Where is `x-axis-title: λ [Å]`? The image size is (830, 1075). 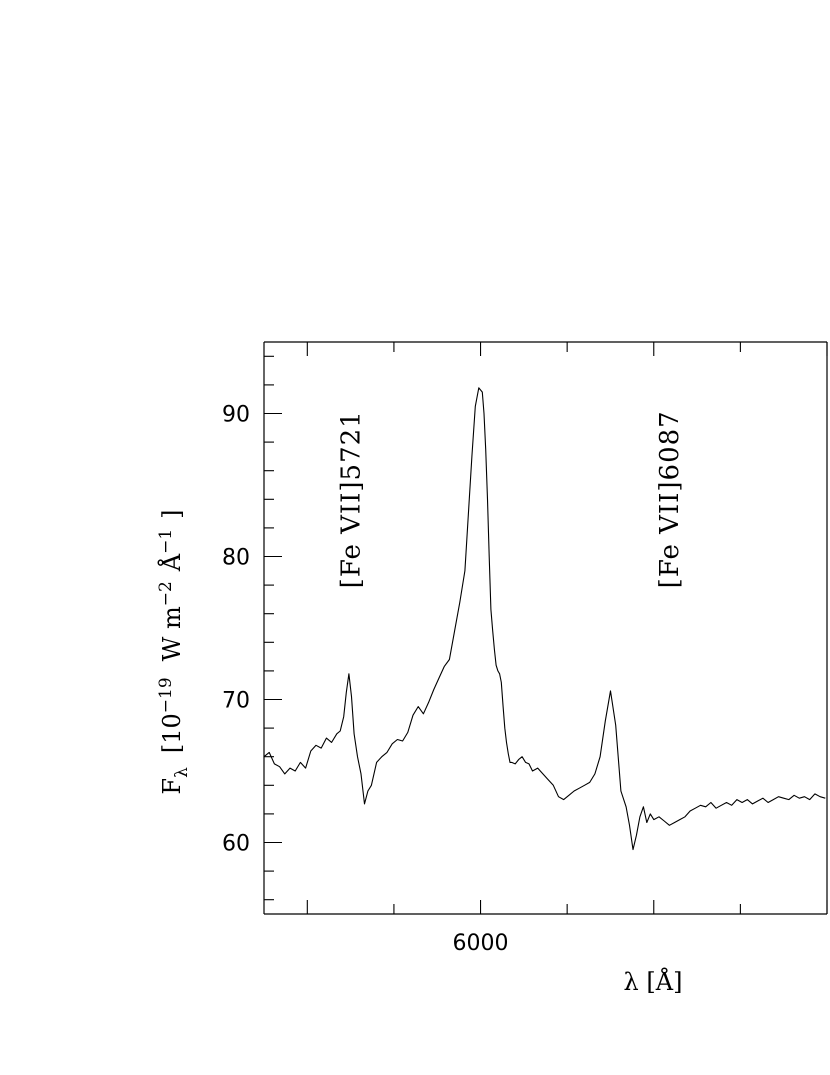 x-axis-title: λ [Å] is located at coordinates (653, 981).